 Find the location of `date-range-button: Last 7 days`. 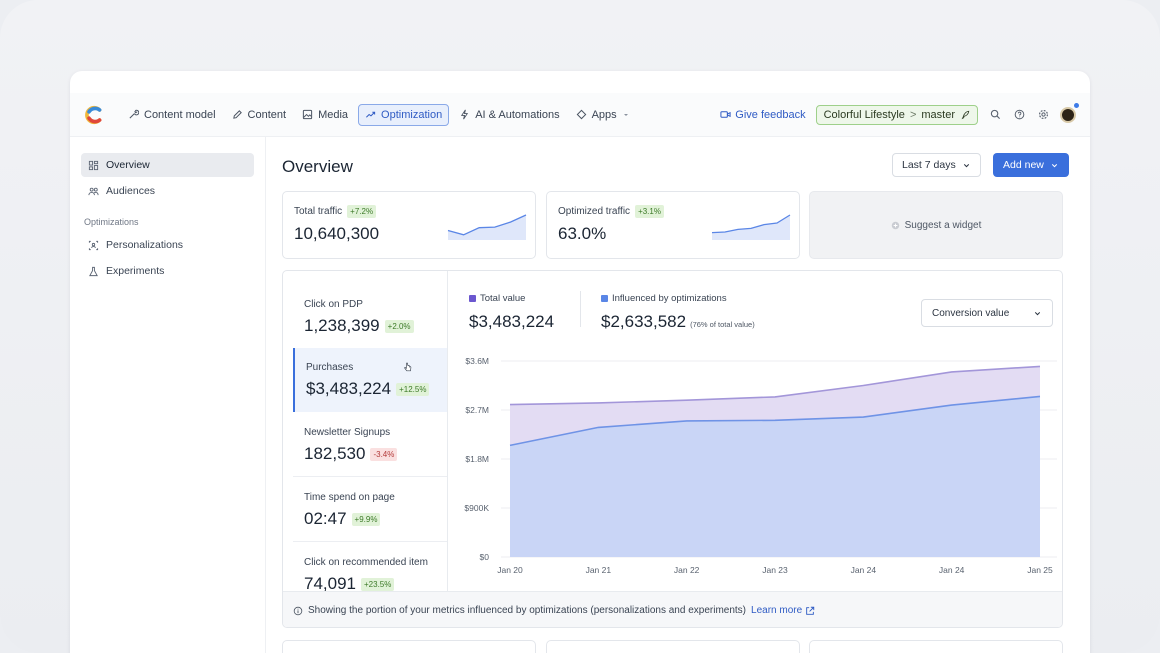

date-range-button: Last 7 days is located at coordinates (936, 165).